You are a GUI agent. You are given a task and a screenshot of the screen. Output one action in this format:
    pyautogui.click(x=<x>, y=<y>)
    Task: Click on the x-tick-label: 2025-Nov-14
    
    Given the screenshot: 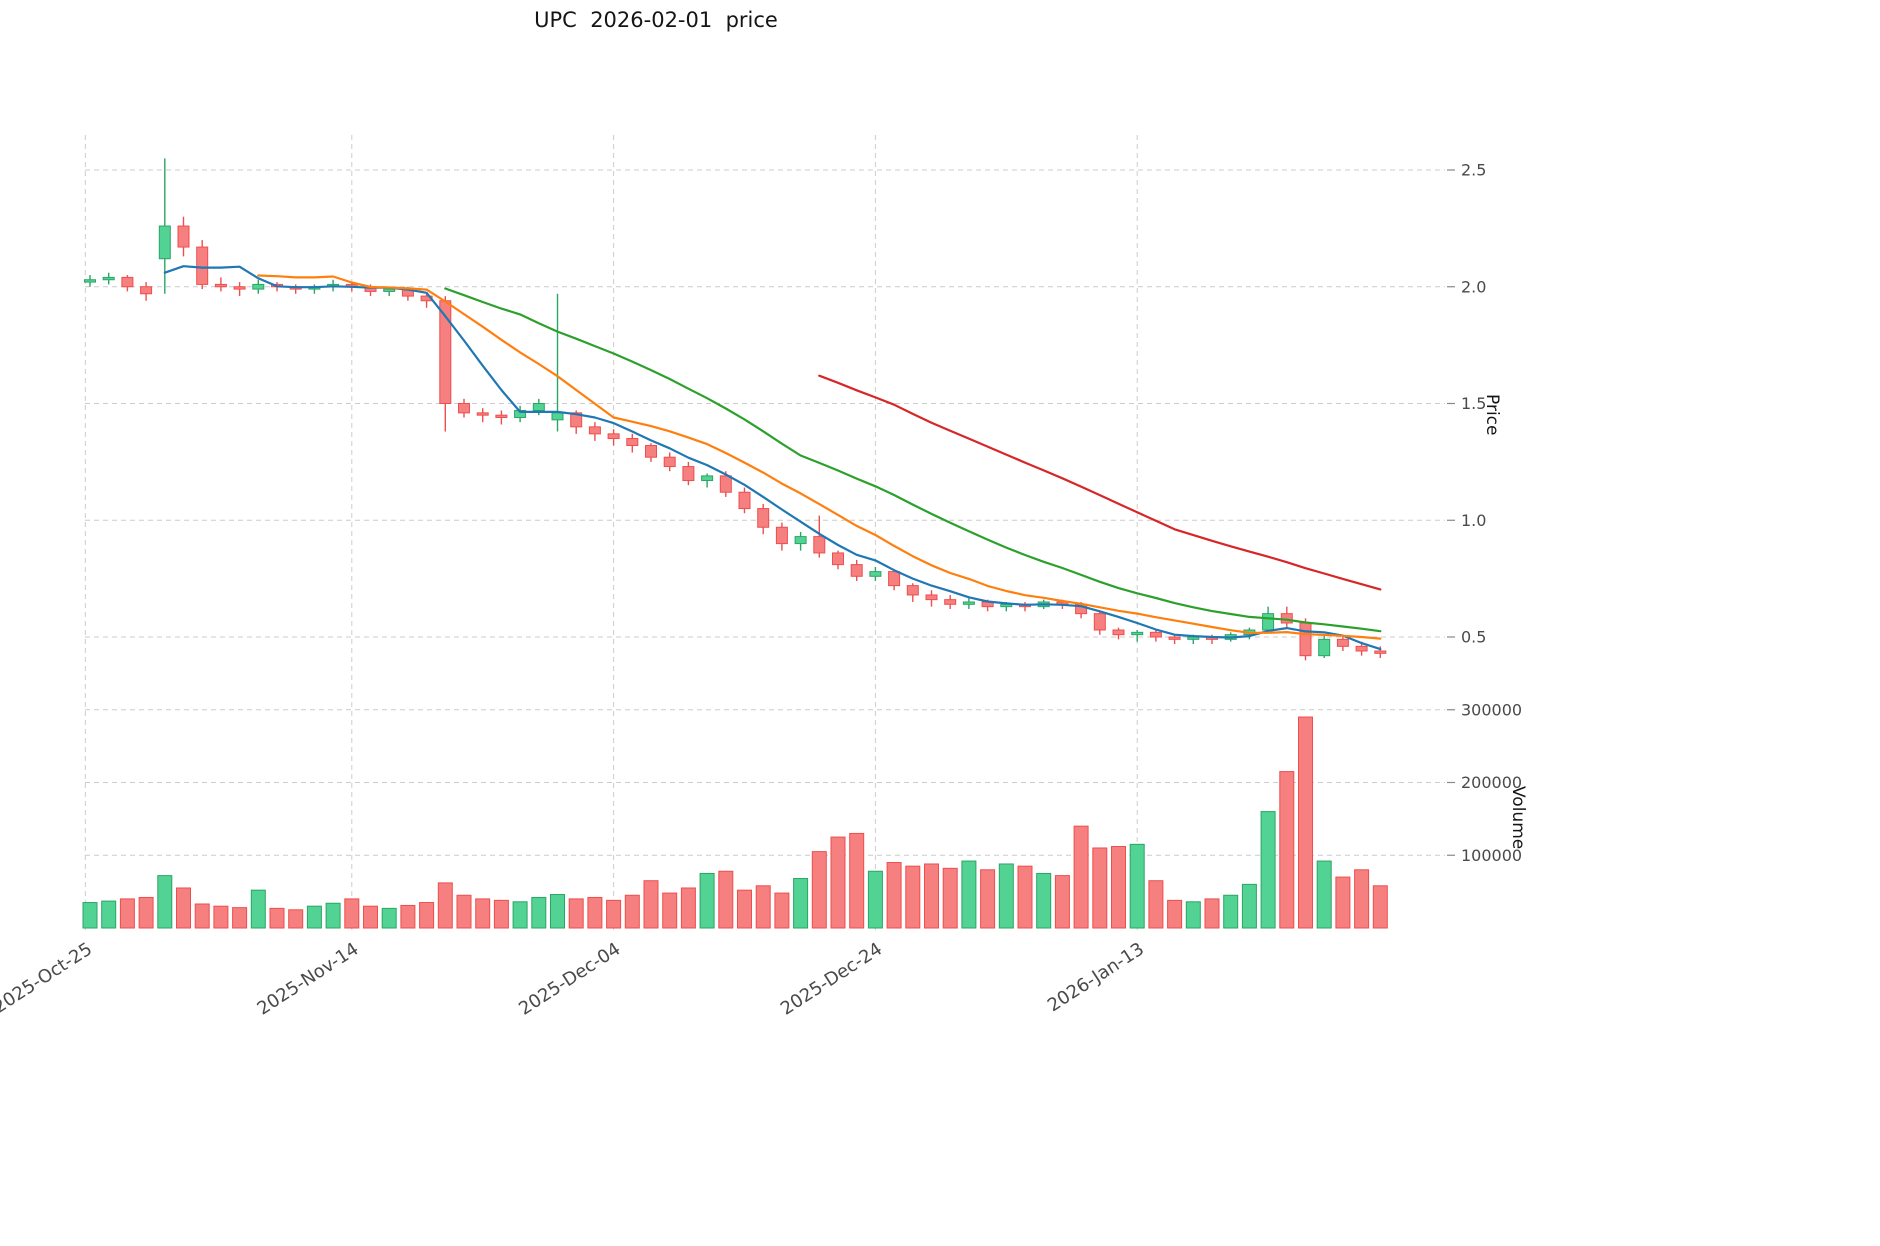 What is the action you would take?
    pyautogui.click(x=307, y=979)
    